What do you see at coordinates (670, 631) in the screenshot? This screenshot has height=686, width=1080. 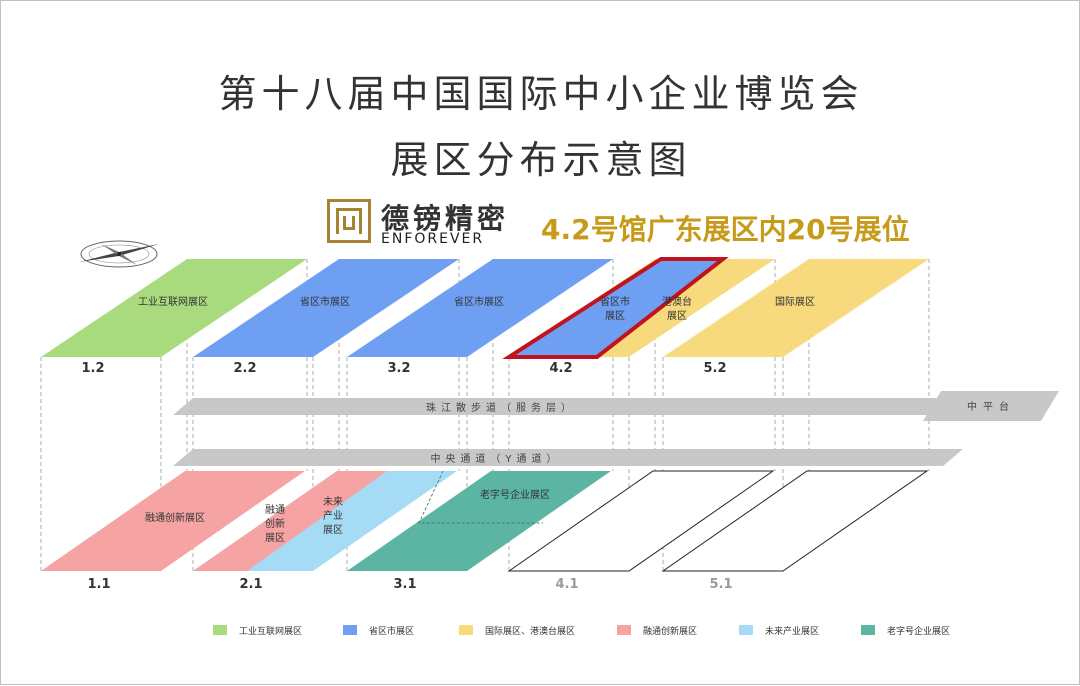 I see `legend-label: 融通创新展区` at bounding box center [670, 631].